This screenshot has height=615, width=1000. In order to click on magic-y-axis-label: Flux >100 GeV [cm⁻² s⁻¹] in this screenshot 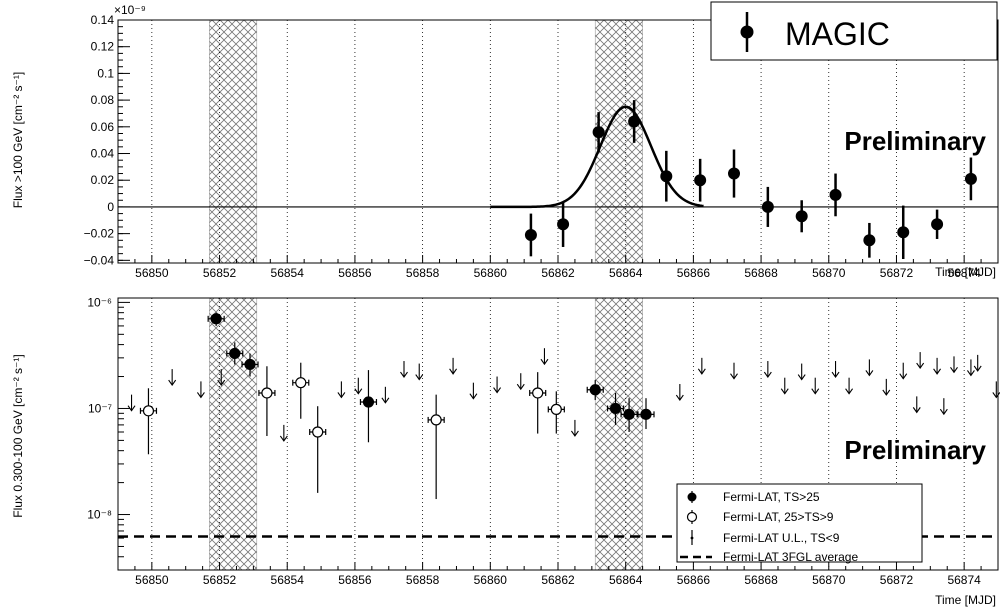, I will do `click(18, 140)`.